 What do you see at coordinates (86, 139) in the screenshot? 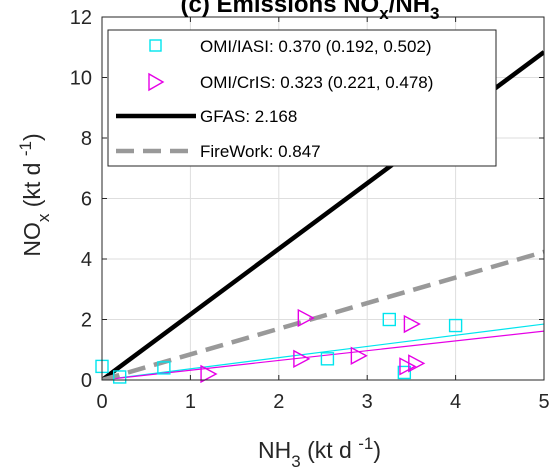
I see `y-tick-label: 8` at bounding box center [86, 139].